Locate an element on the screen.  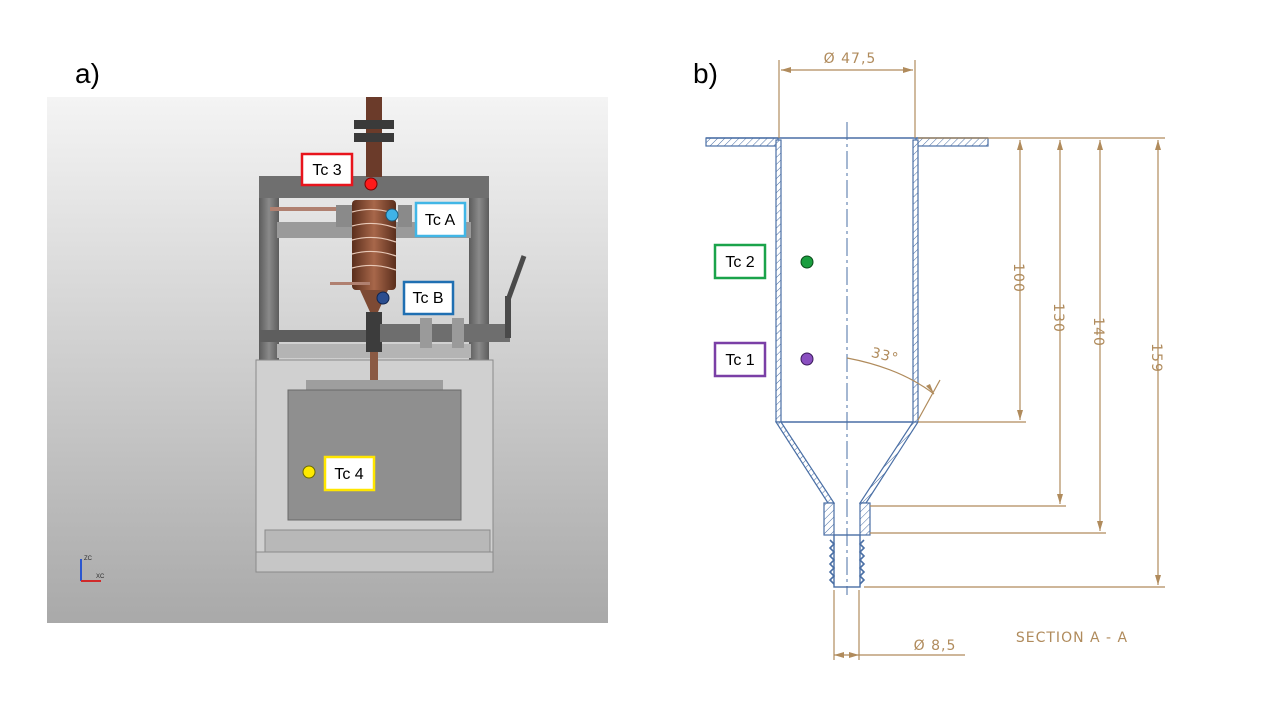
panel-b-letter: b) is located at coordinates (705, 73).